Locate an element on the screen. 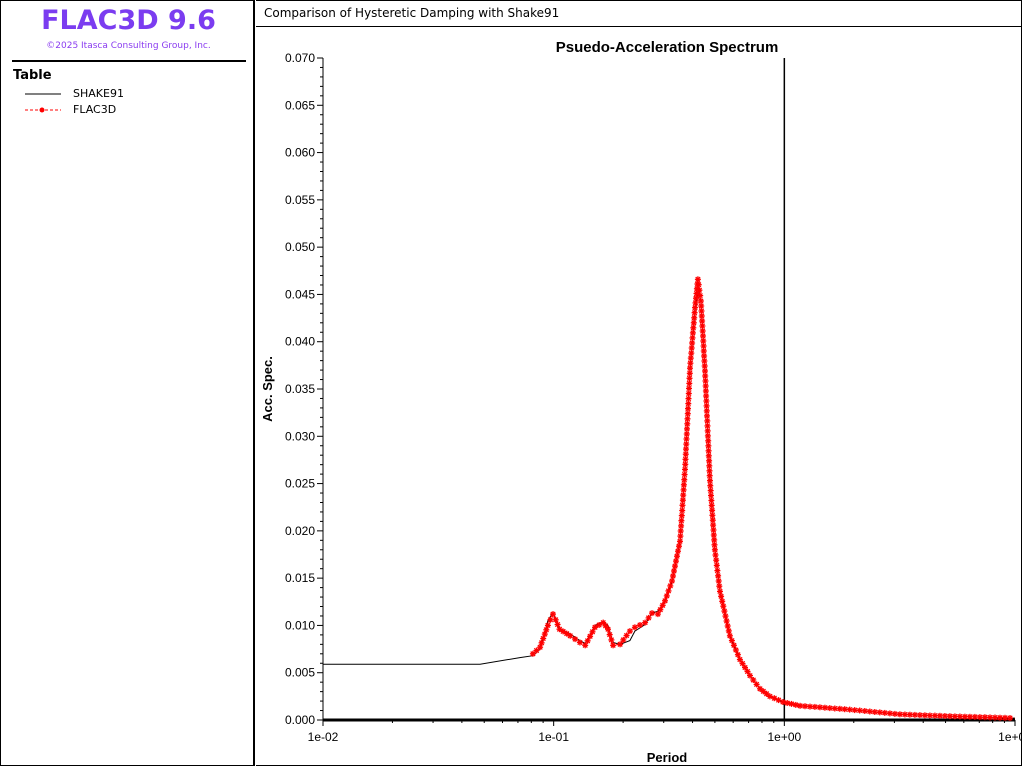 Image resolution: width=1024 pixels, height=768 pixels. y-tick-label: 0.015 is located at coordinates (300, 578).